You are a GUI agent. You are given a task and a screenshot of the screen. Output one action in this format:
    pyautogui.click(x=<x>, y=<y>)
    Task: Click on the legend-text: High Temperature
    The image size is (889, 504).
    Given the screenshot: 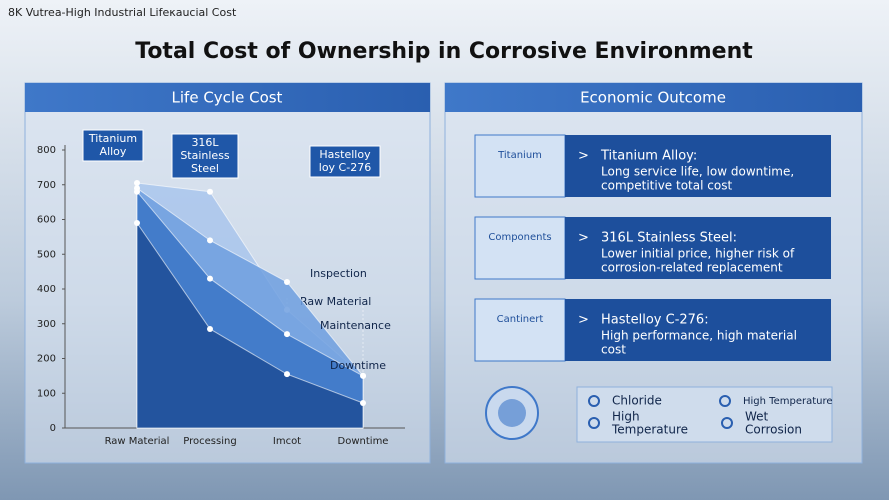 What is the action you would take?
    pyautogui.click(x=788, y=401)
    